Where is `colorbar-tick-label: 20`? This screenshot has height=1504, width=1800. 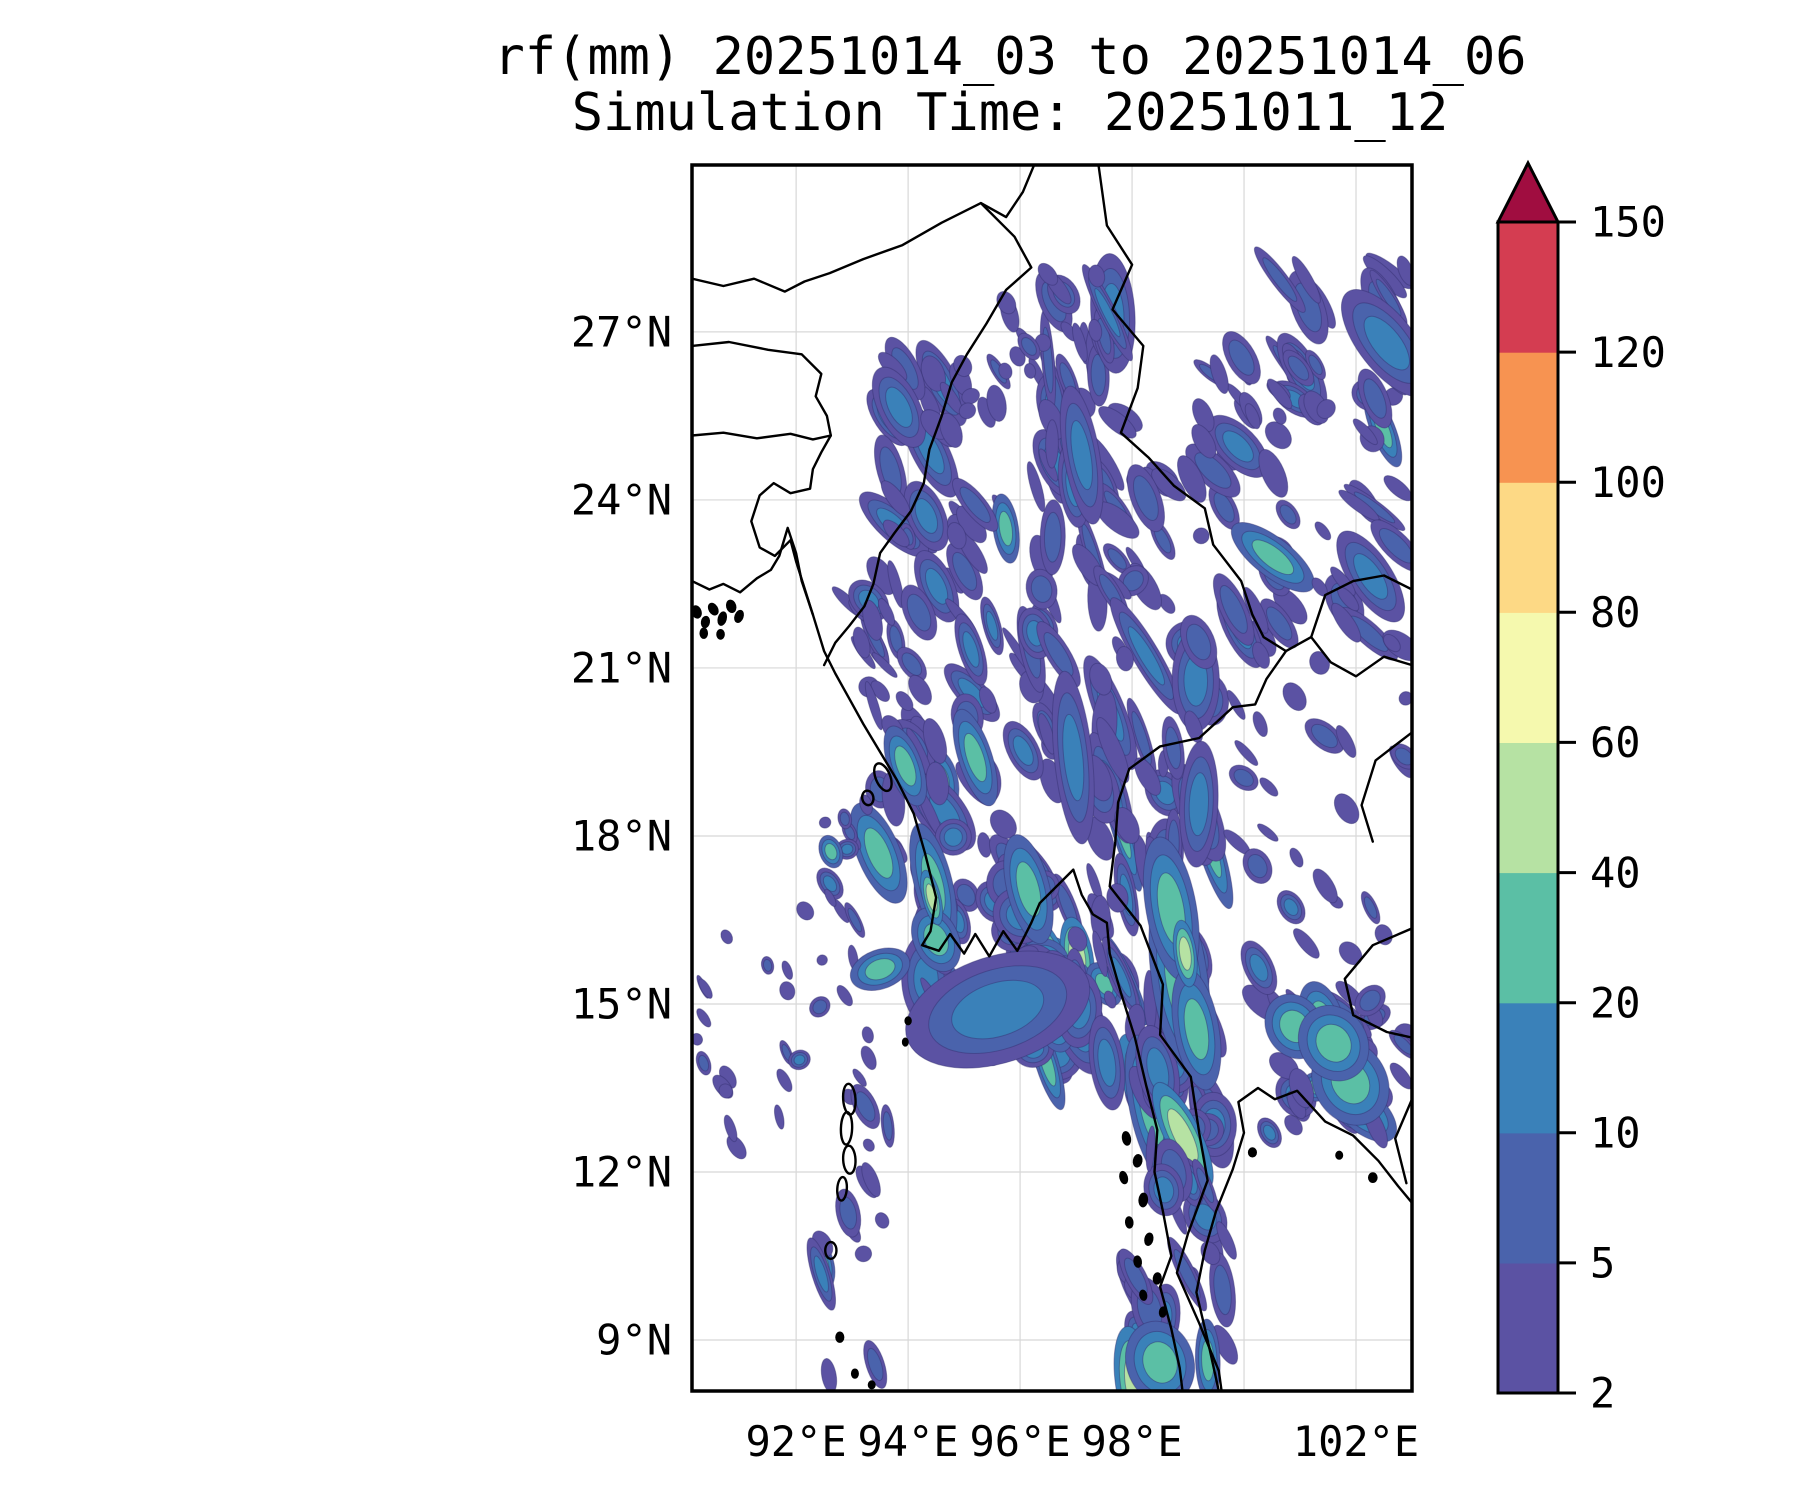 colorbar-tick-label: 20 is located at coordinates (1615, 1002).